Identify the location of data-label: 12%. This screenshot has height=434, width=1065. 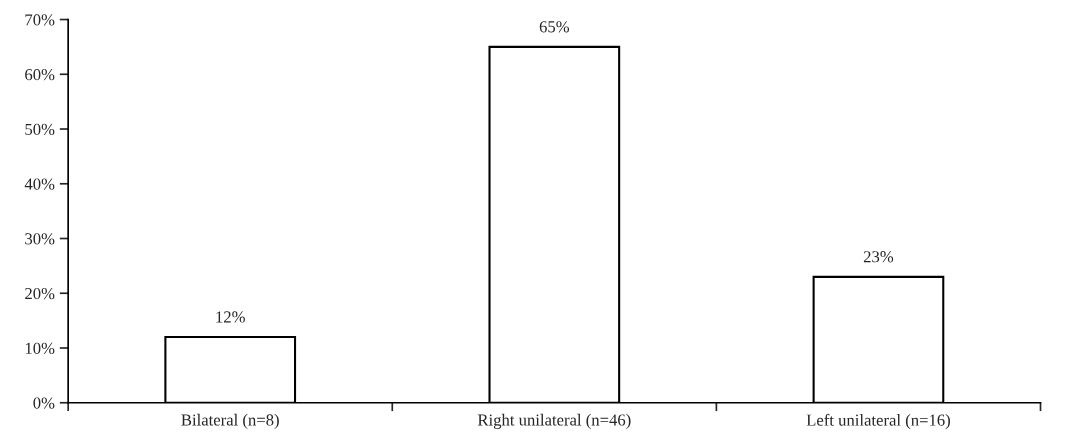
(230, 317).